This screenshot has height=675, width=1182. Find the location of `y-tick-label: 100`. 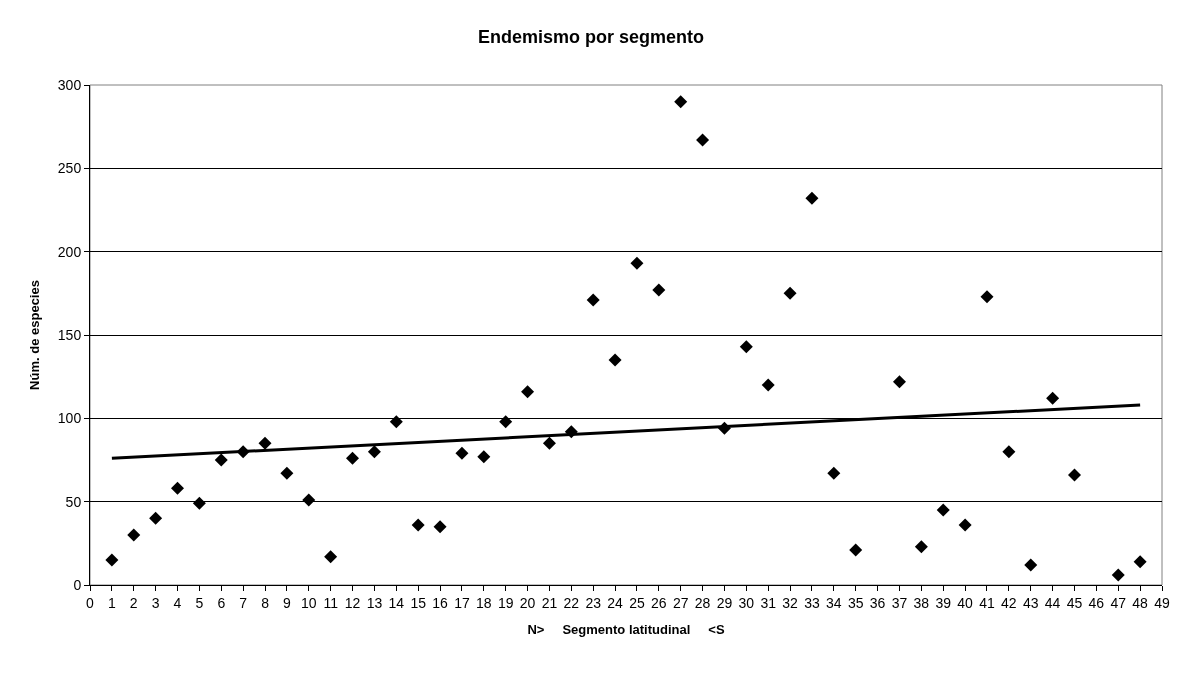

y-tick-label: 100 is located at coordinates (69, 418).